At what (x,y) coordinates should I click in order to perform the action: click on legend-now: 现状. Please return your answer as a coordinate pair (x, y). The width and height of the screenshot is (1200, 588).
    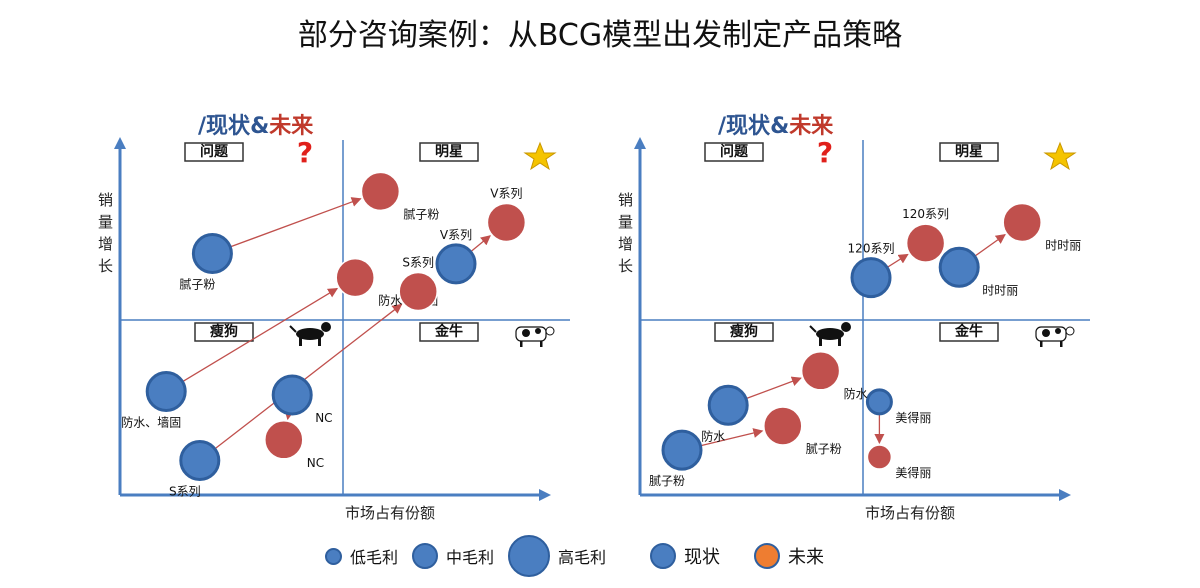
    Looking at the image, I should click on (685, 556).